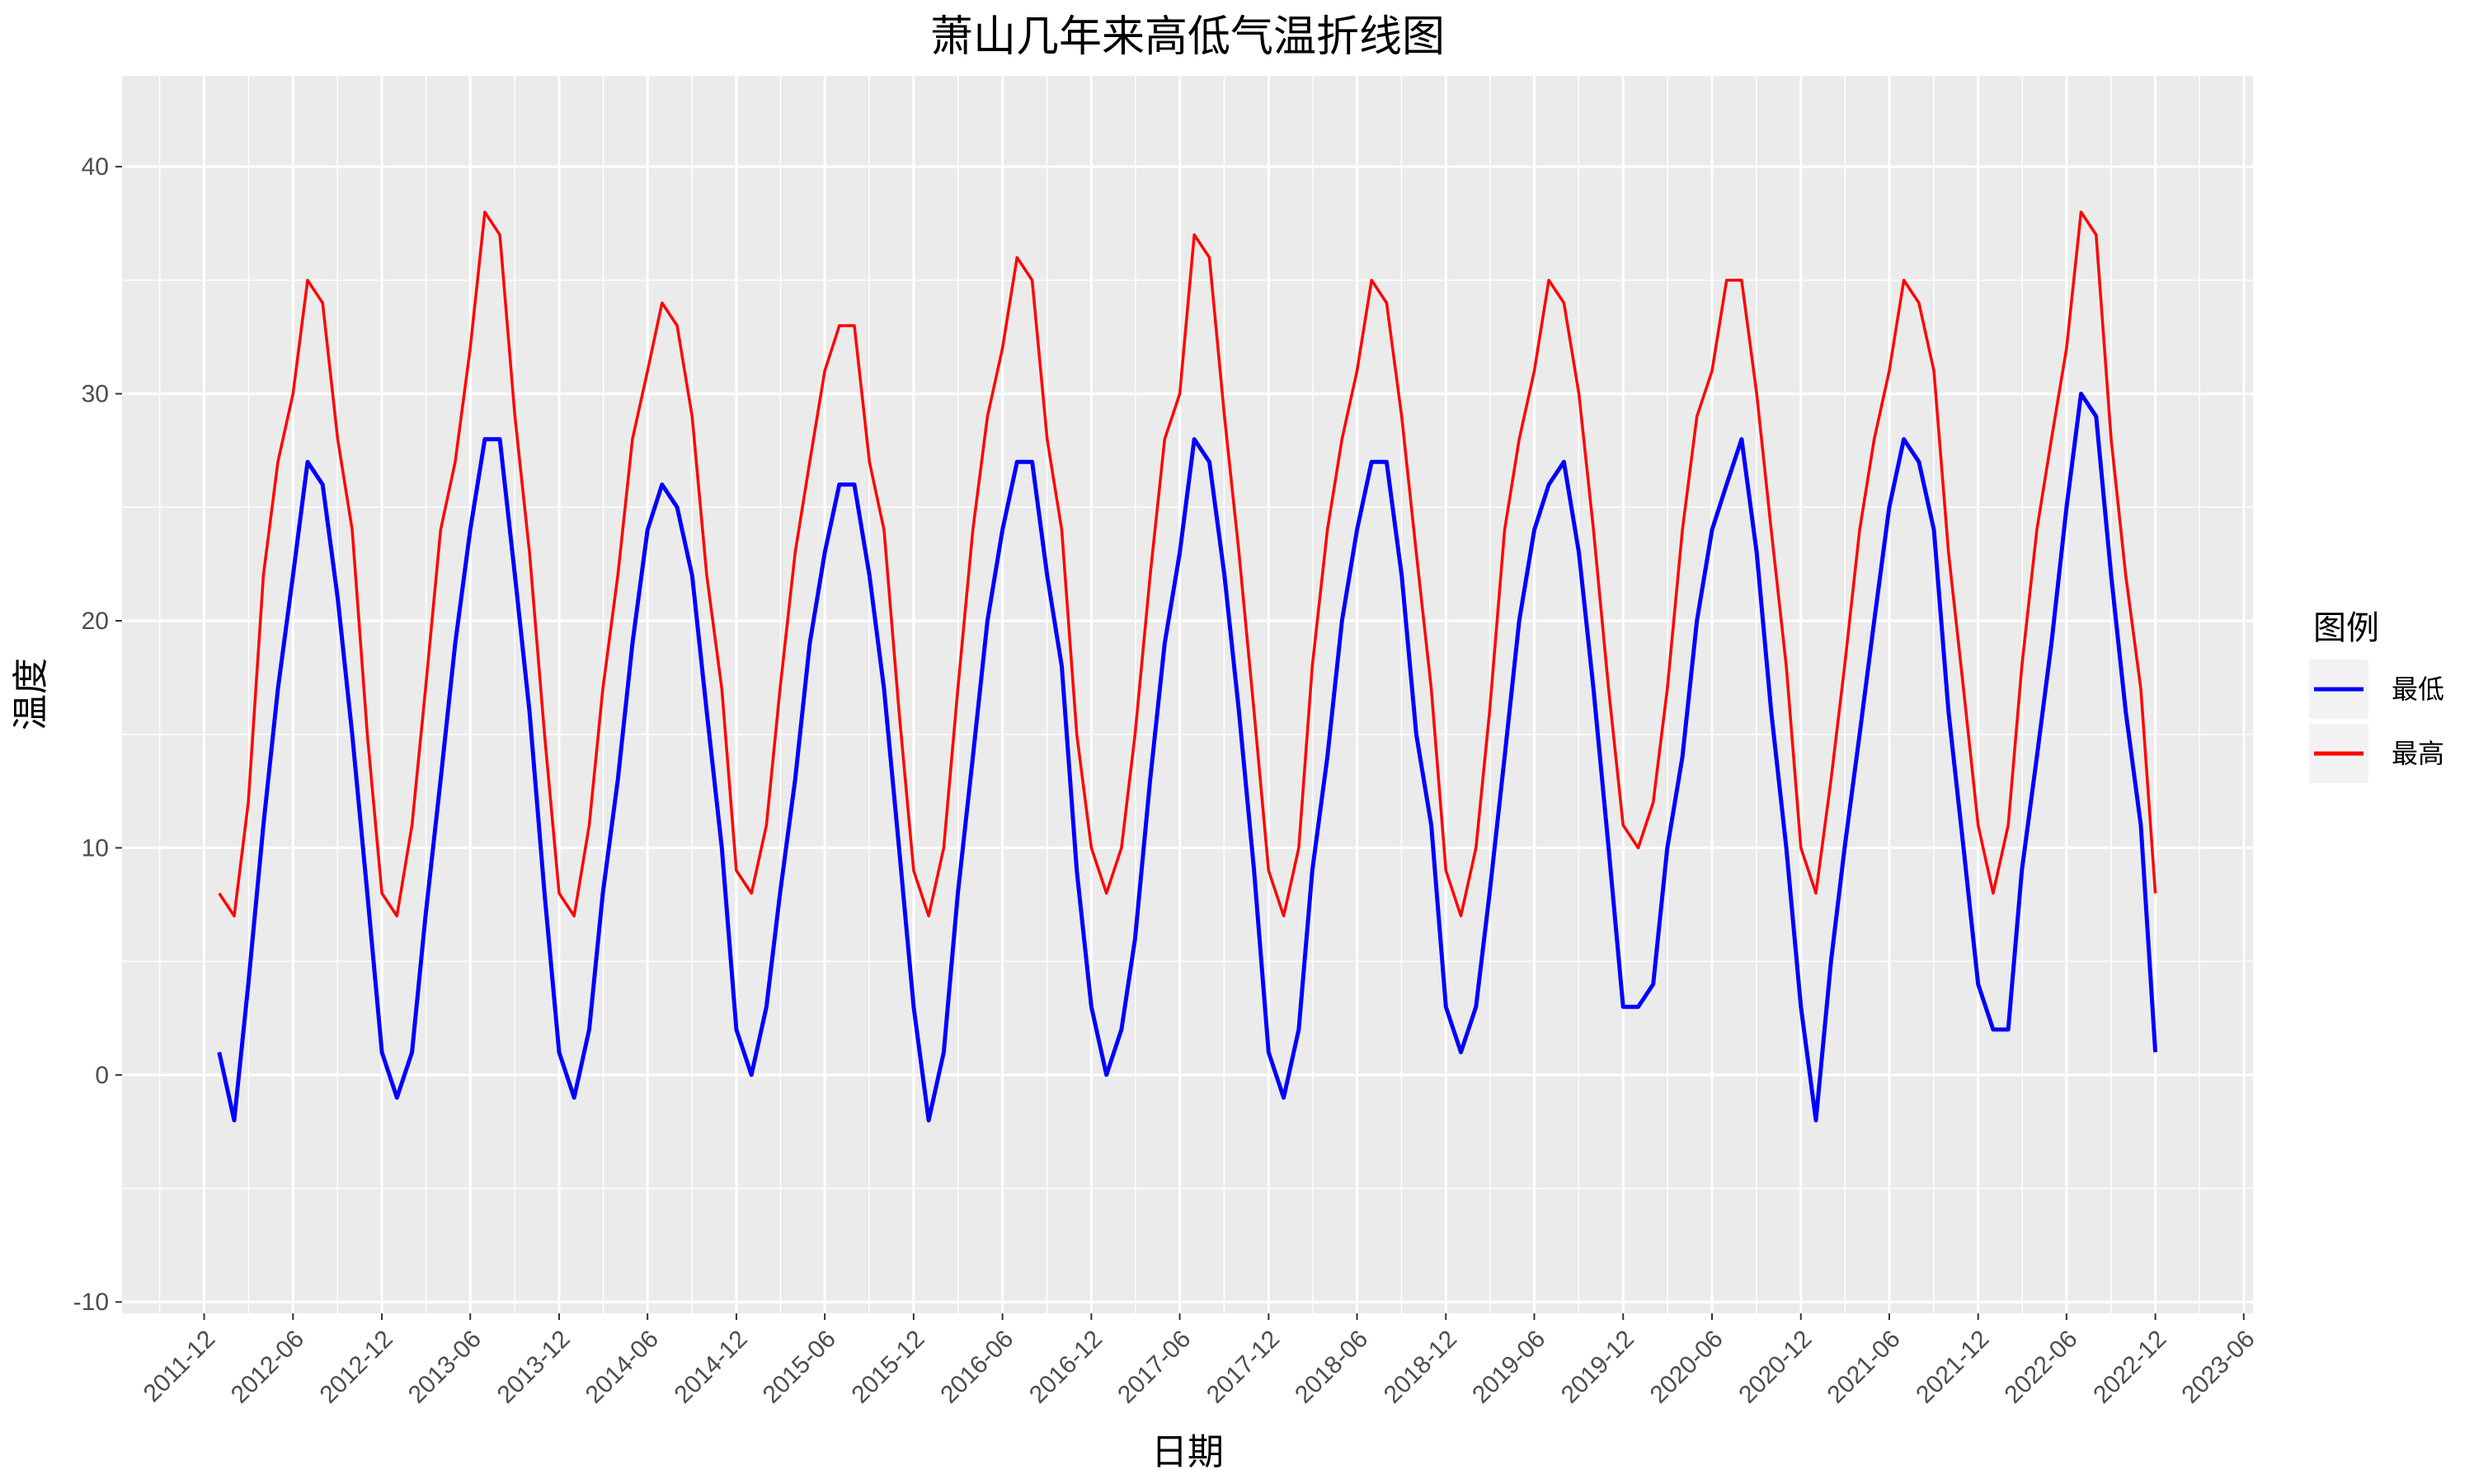  Describe the element at coordinates (1187, 1452) in the screenshot. I see `x-axis-title: 日期` at that location.